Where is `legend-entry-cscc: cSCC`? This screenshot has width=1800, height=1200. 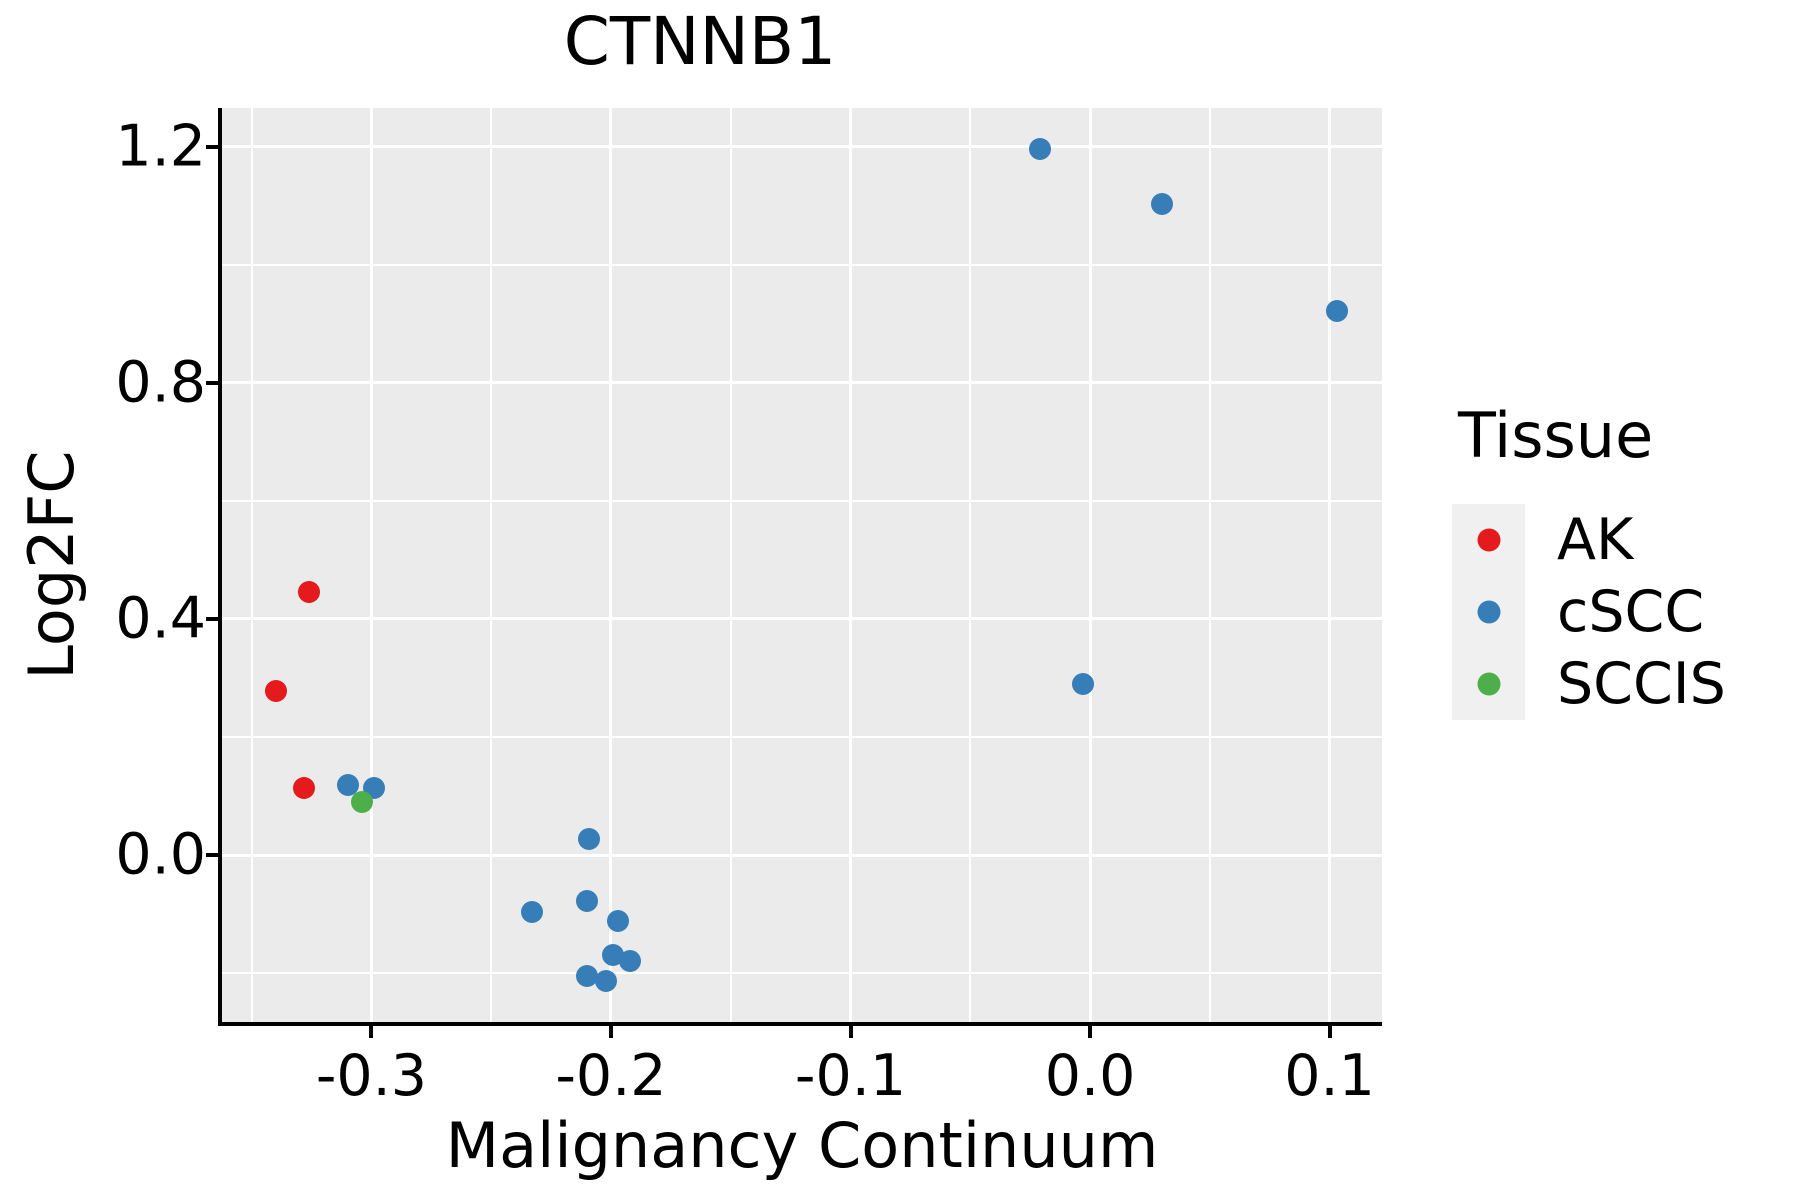 legend-entry-cscc: cSCC is located at coordinates (1589, 612).